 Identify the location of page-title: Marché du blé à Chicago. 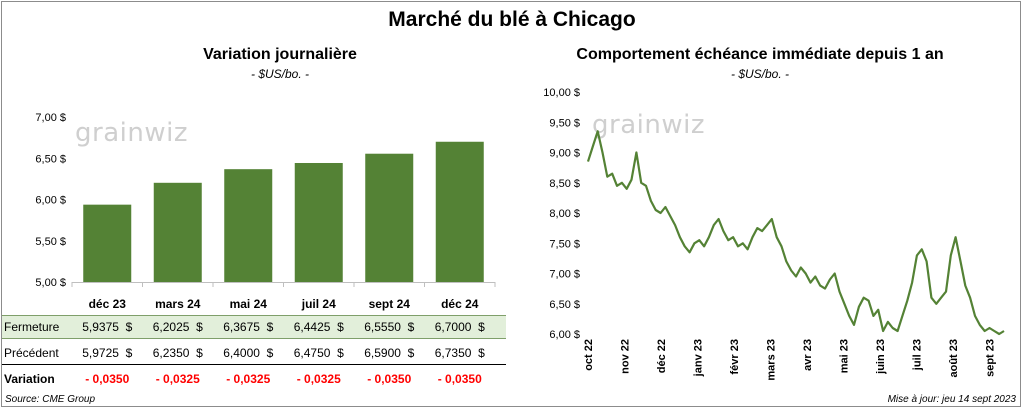
(512, 19).